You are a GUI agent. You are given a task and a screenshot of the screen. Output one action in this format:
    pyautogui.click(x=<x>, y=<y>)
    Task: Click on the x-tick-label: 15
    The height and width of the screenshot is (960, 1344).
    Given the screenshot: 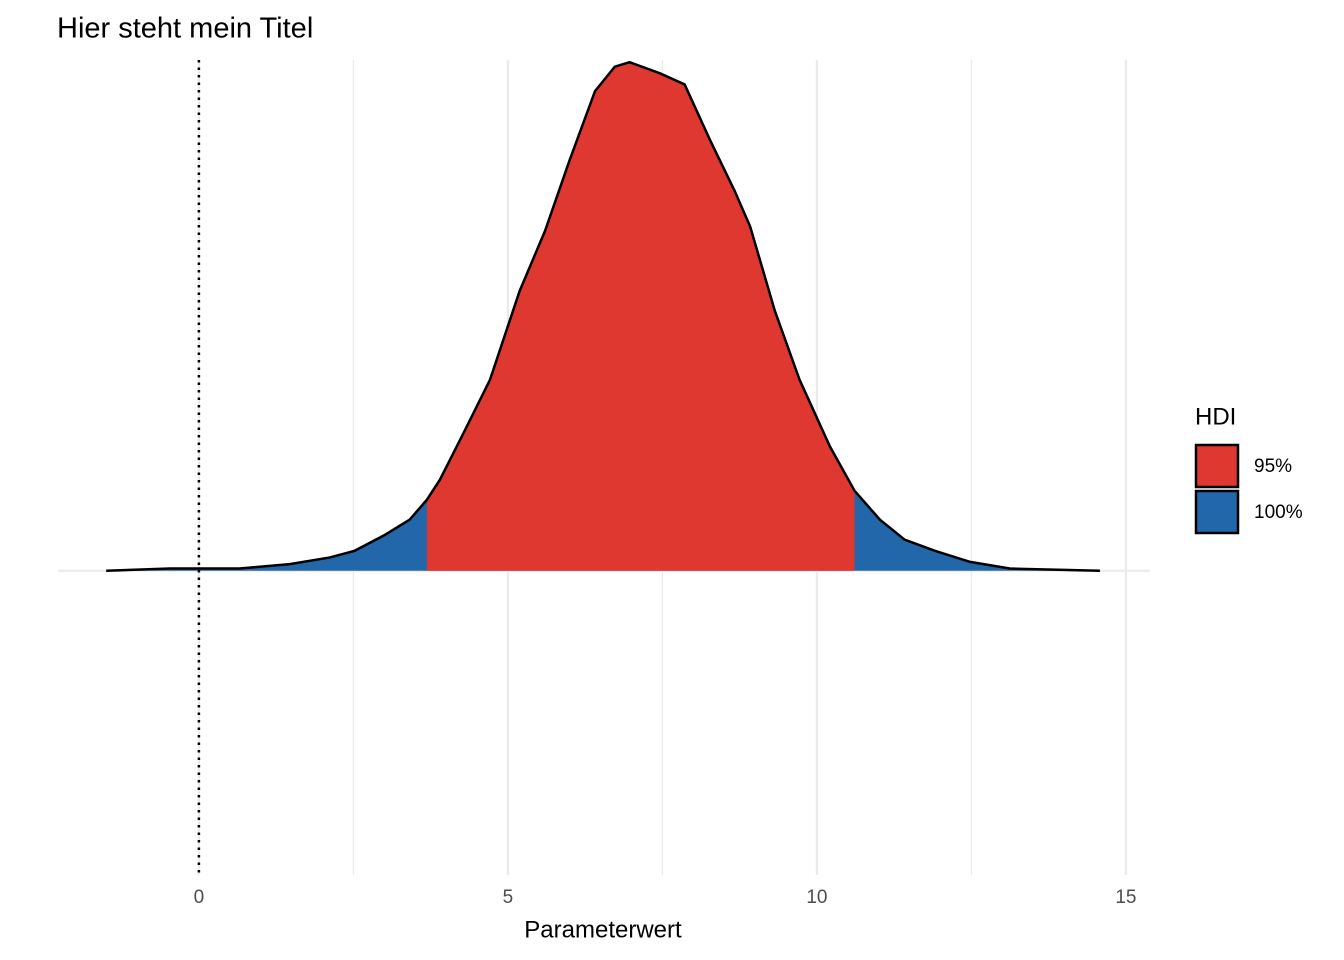 What is the action you would take?
    pyautogui.click(x=1125, y=897)
    